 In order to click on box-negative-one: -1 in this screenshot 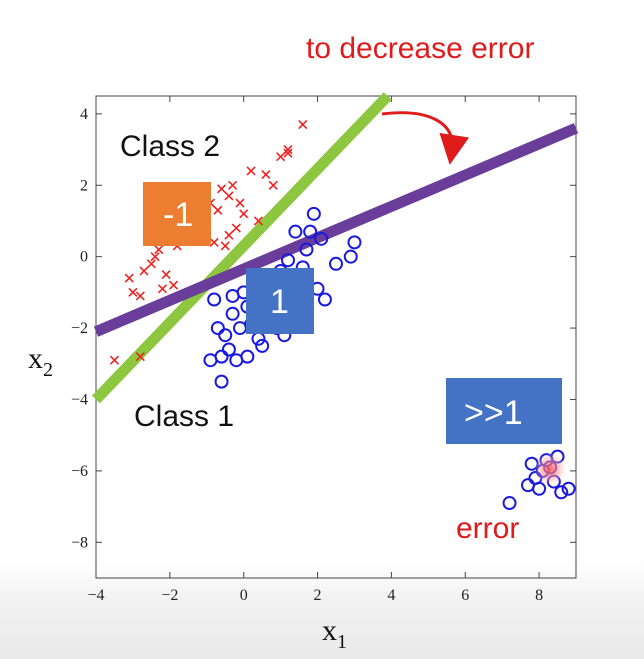, I will do `click(177, 214)`.